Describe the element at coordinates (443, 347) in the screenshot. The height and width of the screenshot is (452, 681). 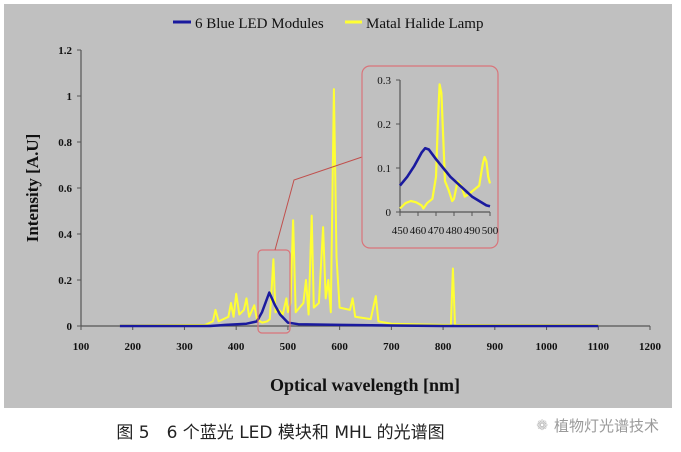
I see `x-tick-label: 800` at that location.